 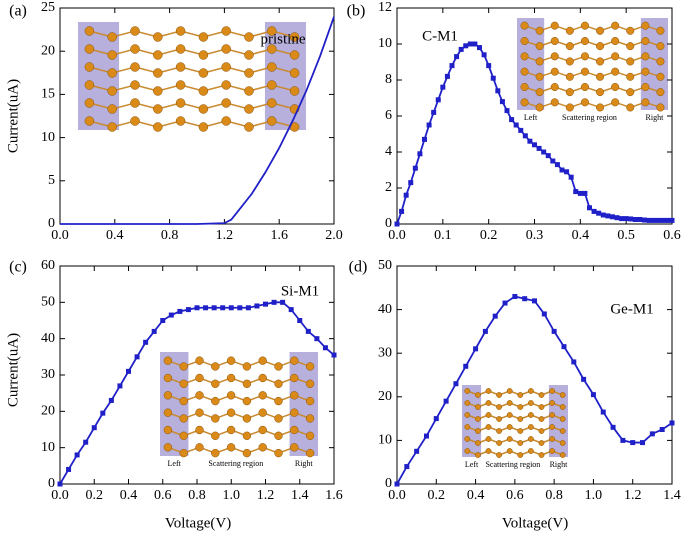 I want to click on annotation: Ge-M1, so click(x=631, y=309).